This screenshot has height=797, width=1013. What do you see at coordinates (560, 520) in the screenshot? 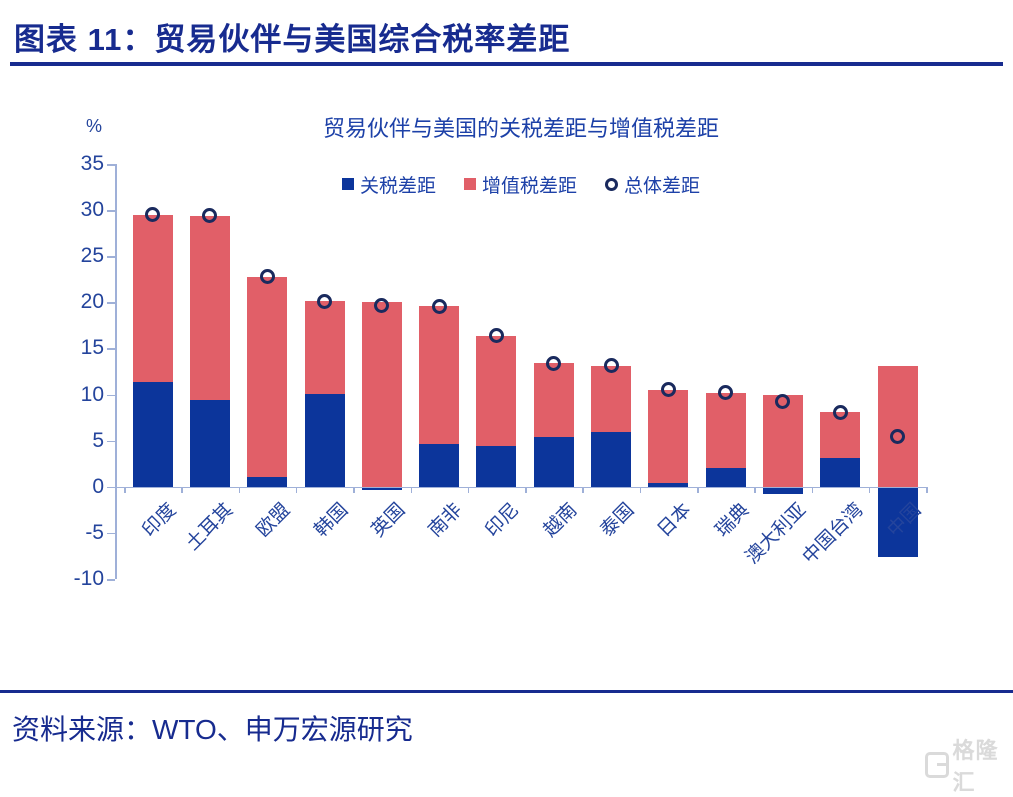
I see `x-axis-label-越南: 越南` at bounding box center [560, 520].